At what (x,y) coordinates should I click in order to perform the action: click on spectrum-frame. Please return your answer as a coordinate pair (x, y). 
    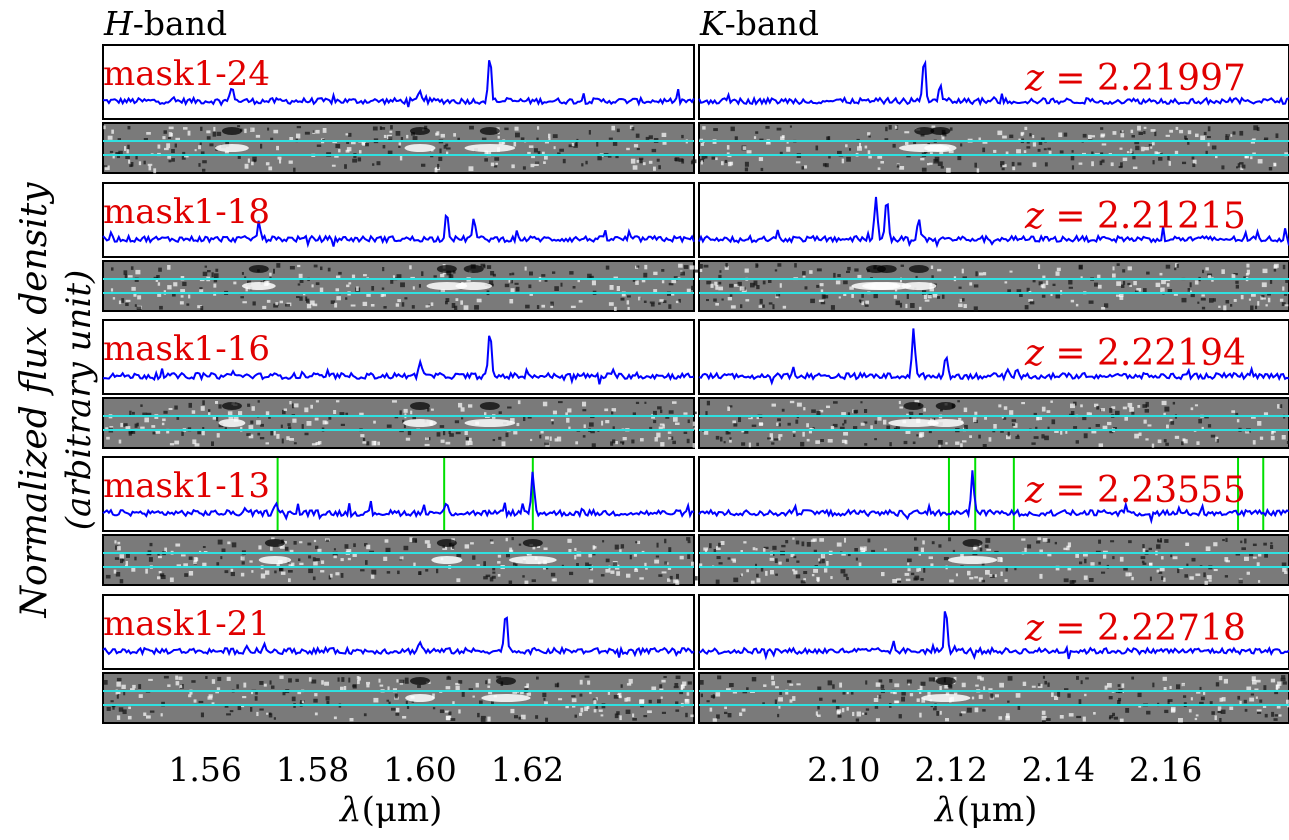
    Looking at the image, I should click on (398, 82).